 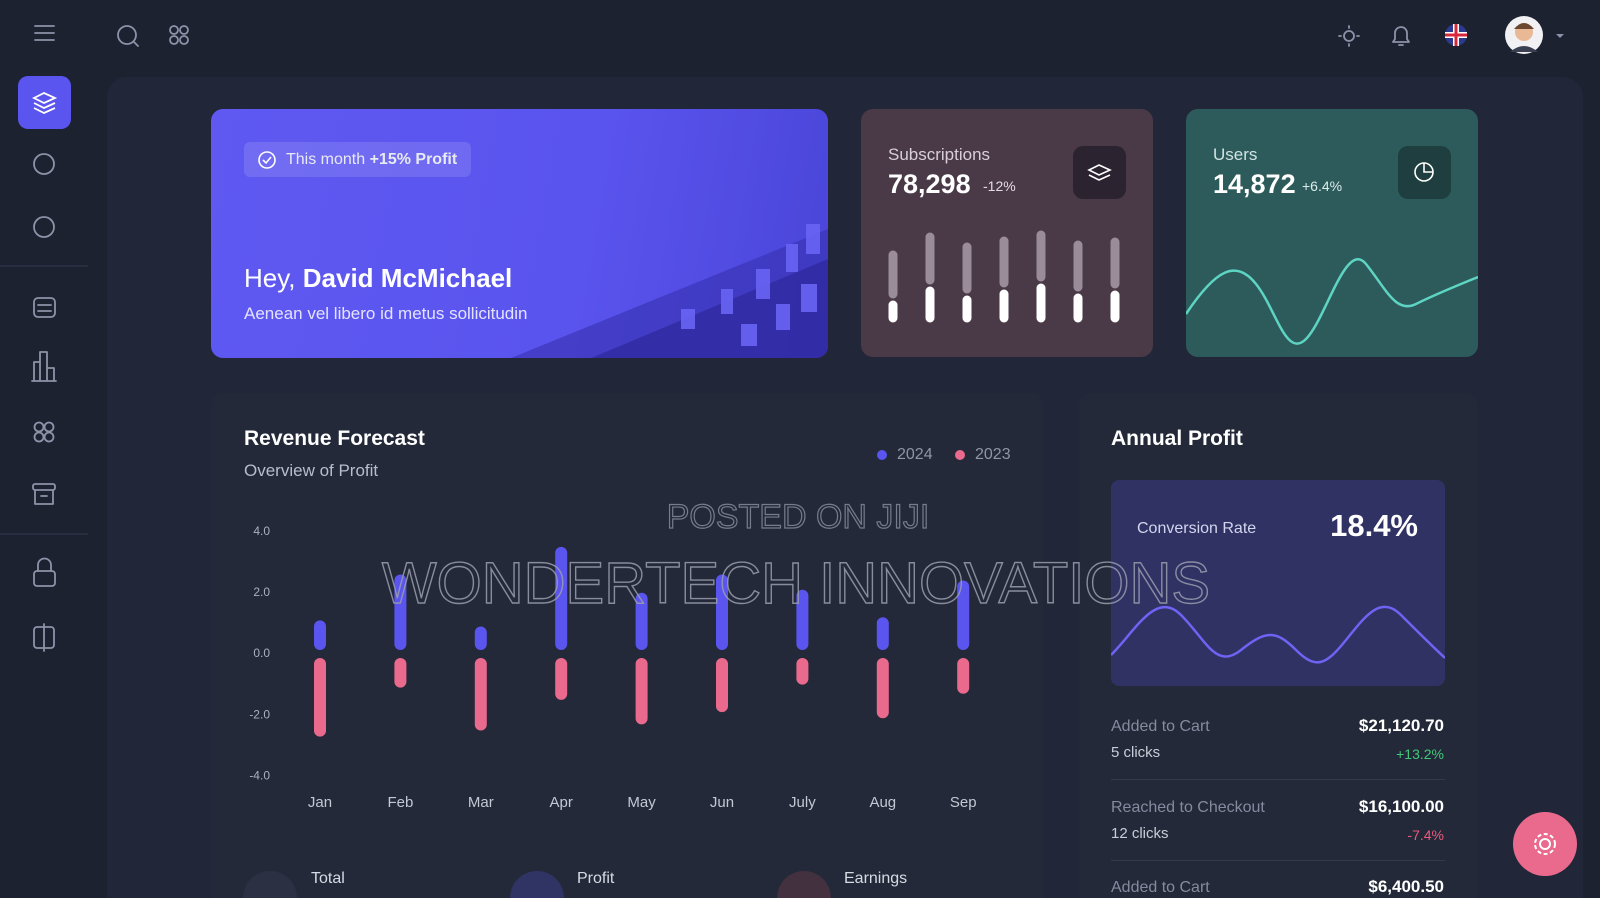 I want to click on users-art, so click(x=1332, y=245).